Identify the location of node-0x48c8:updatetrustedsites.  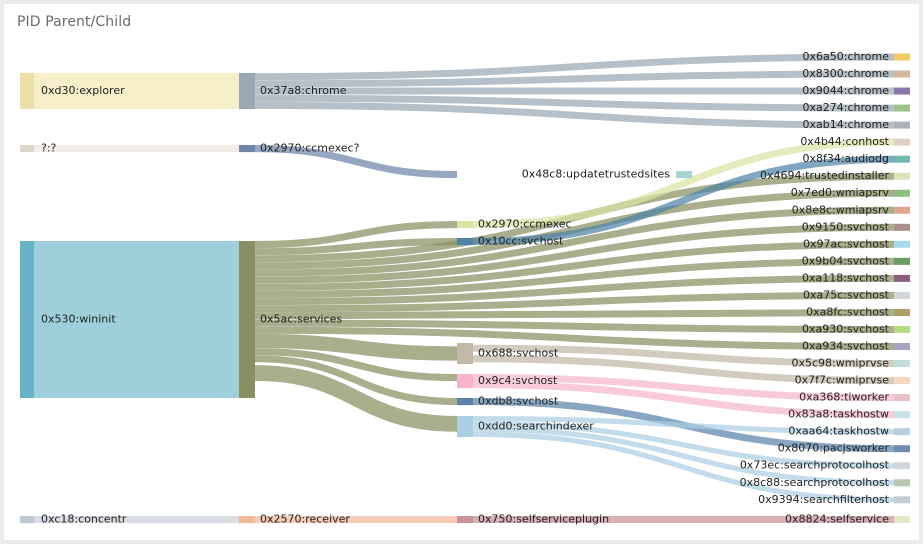
(684, 175).